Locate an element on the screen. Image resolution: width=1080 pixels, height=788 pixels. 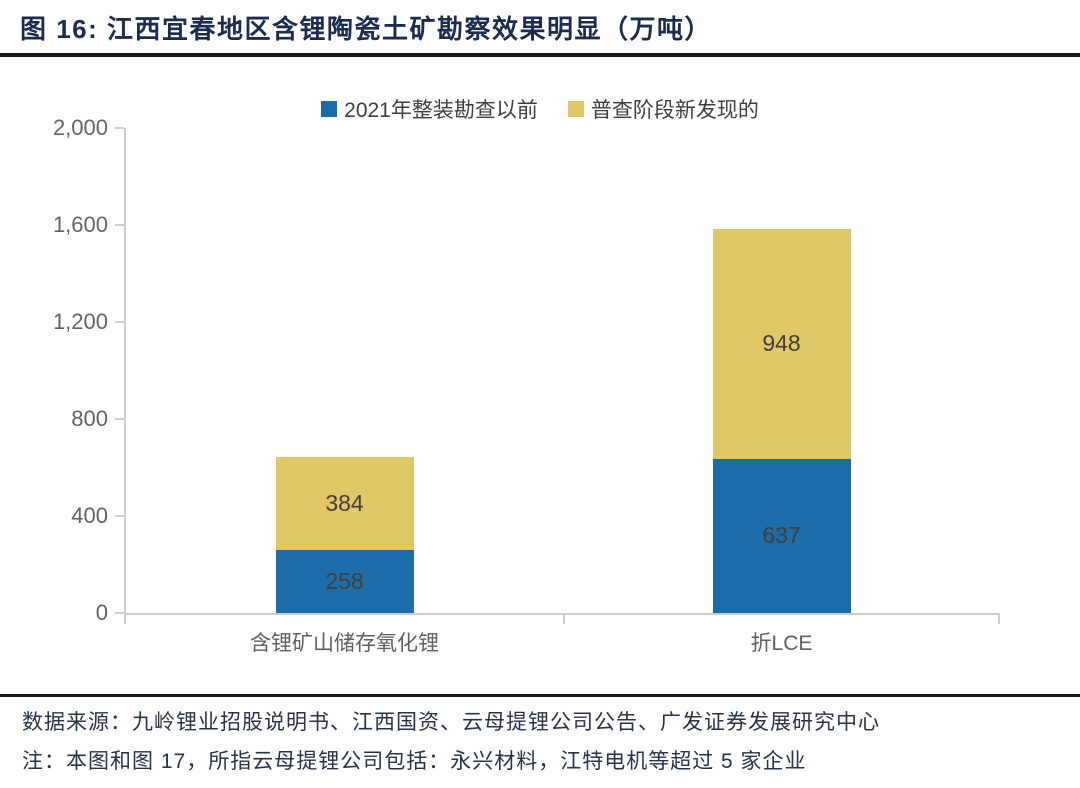
y-axis-tick-label: 0 is located at coordinates (101, 612).